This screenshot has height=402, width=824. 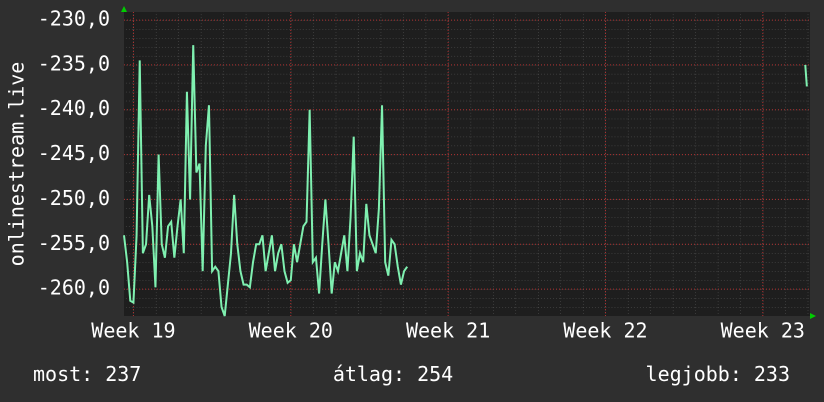 I want to click on y-tick-label: -250,0, so click(x=74, y=198).